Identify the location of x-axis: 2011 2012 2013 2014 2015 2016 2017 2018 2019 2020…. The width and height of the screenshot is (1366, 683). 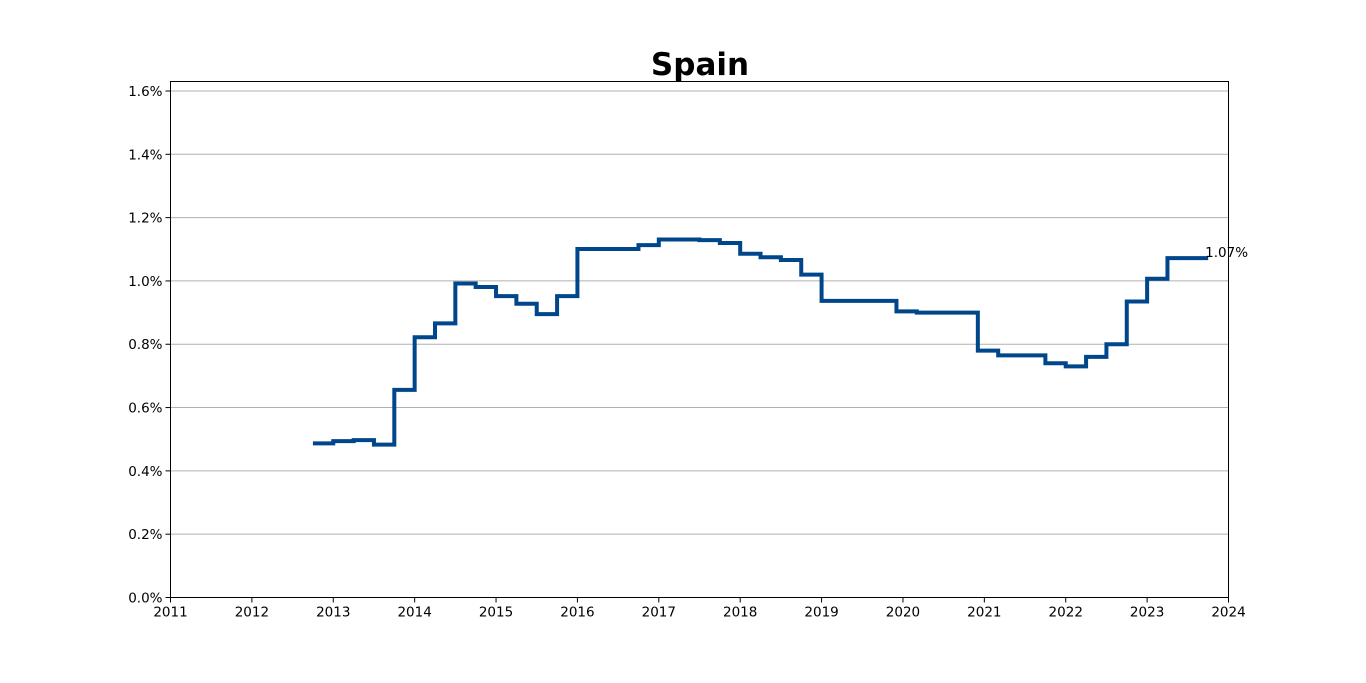
(699, 609).